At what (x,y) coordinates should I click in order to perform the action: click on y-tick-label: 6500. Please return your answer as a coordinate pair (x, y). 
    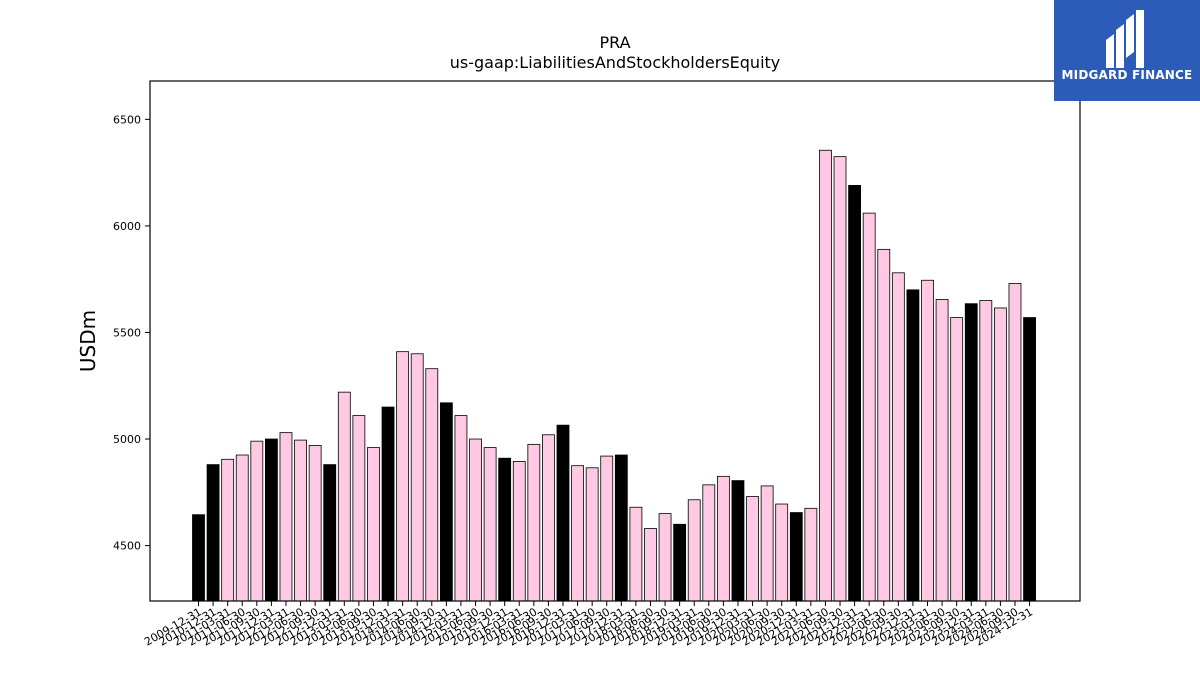
    Looking at the image, I should click on (127, 119).